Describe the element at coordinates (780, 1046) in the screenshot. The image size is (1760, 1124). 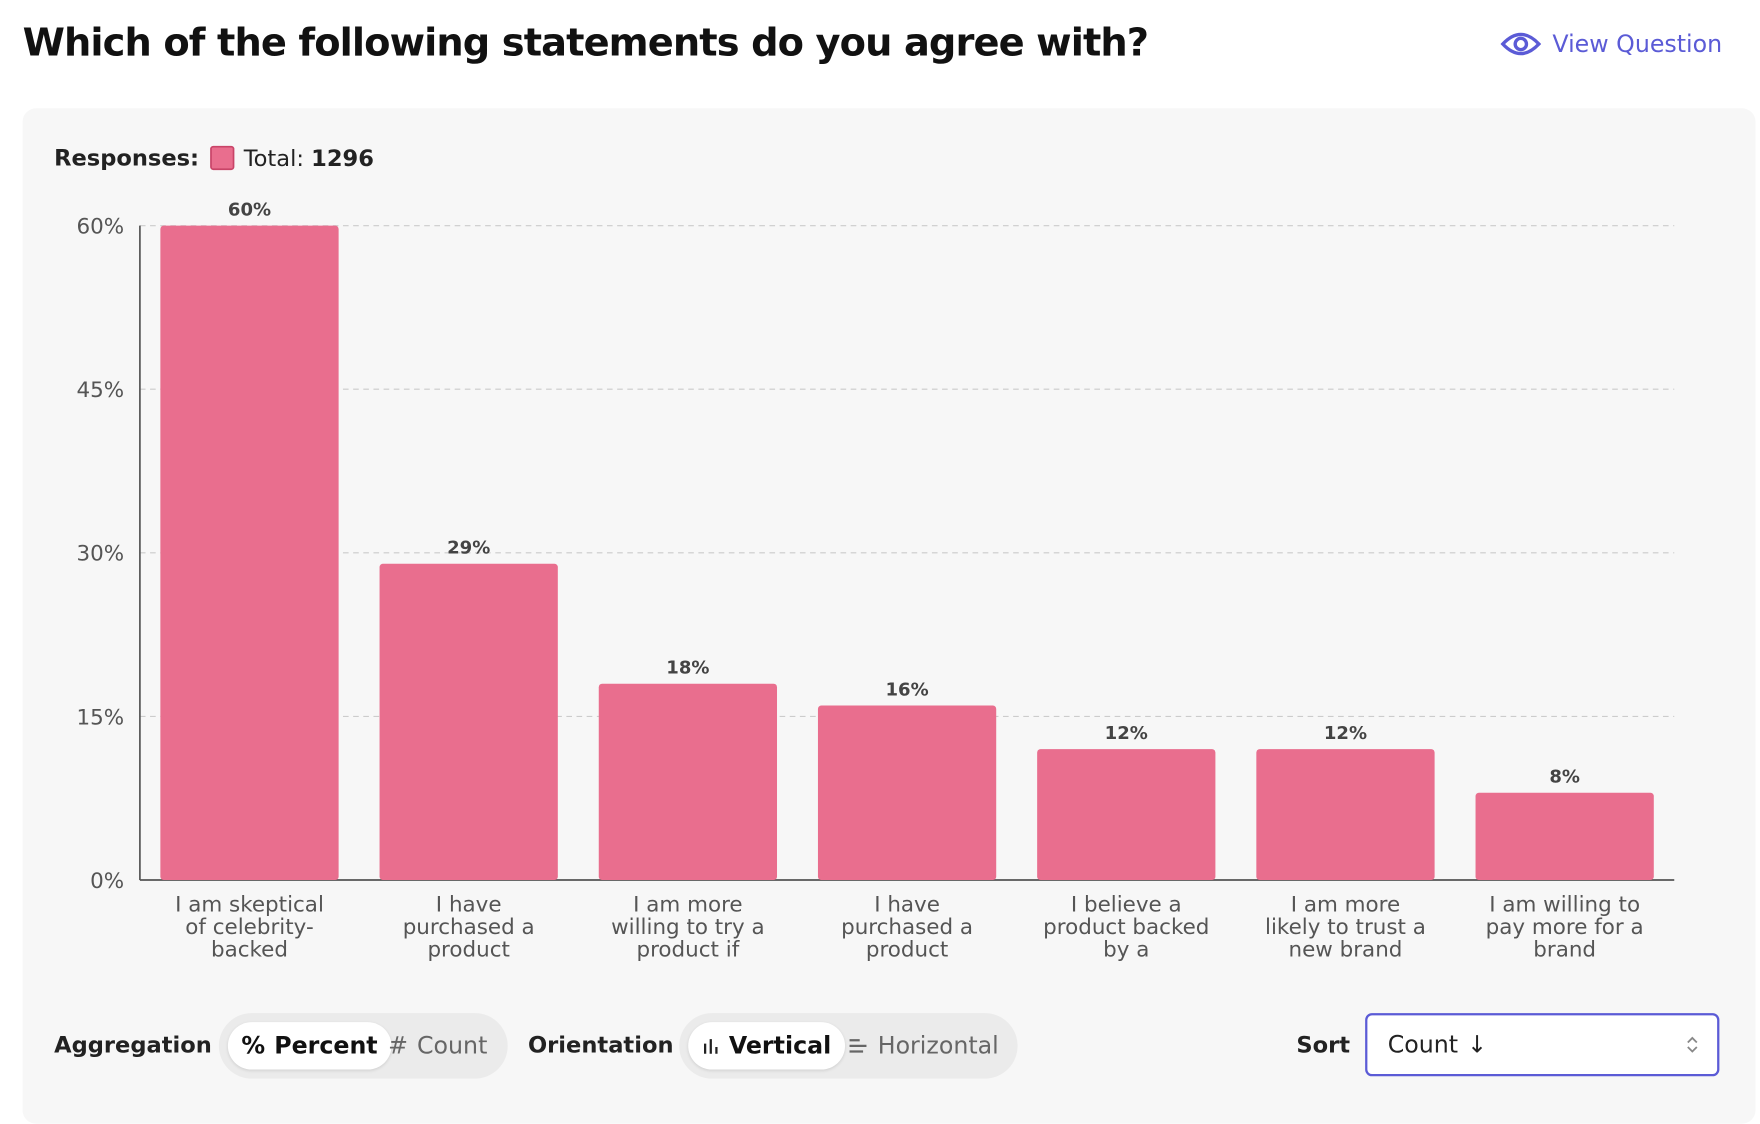
I see `option-text: Vertical` at that location.